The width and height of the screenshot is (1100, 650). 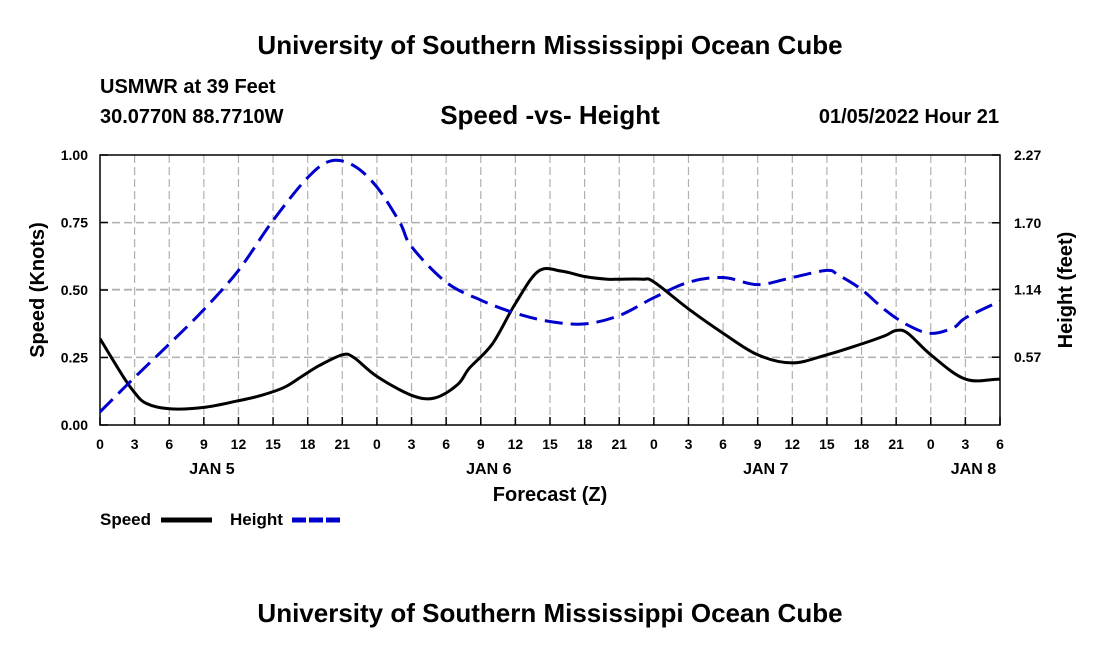 I want to click on chart-title: Speed -vs- Height, so click(x=550, y=115).